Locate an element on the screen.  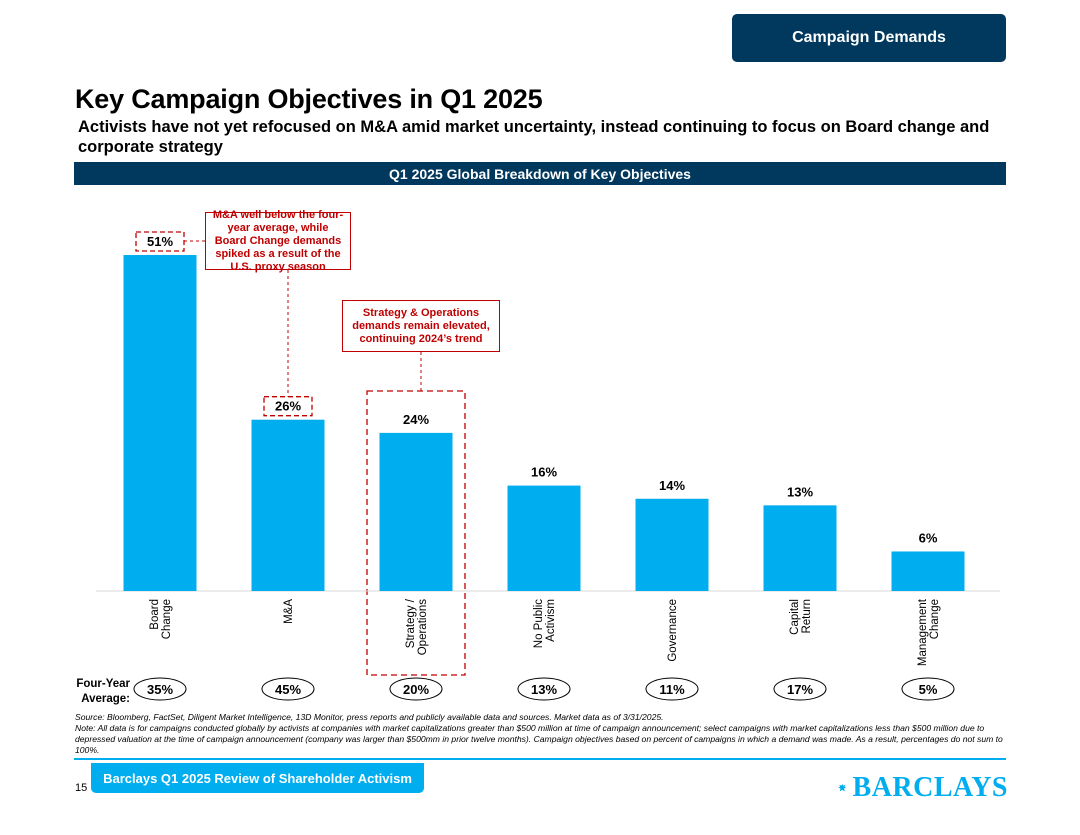
category-label: Capital Return is located at coordinates (801, 617).